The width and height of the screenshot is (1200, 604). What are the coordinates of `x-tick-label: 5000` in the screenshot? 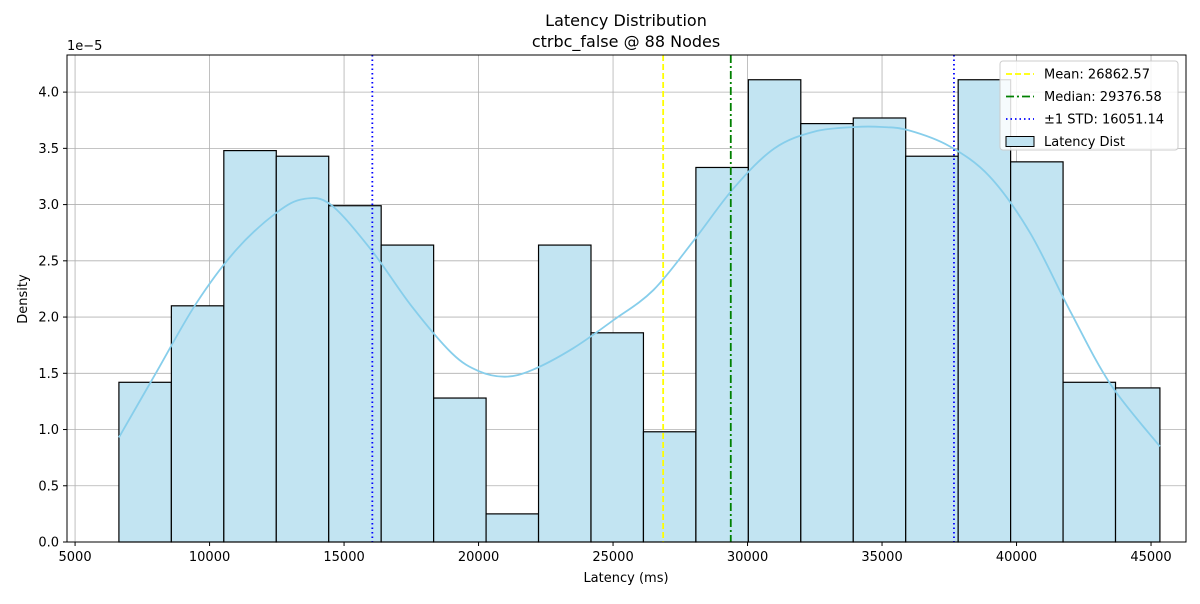 It's located at (75, 557).